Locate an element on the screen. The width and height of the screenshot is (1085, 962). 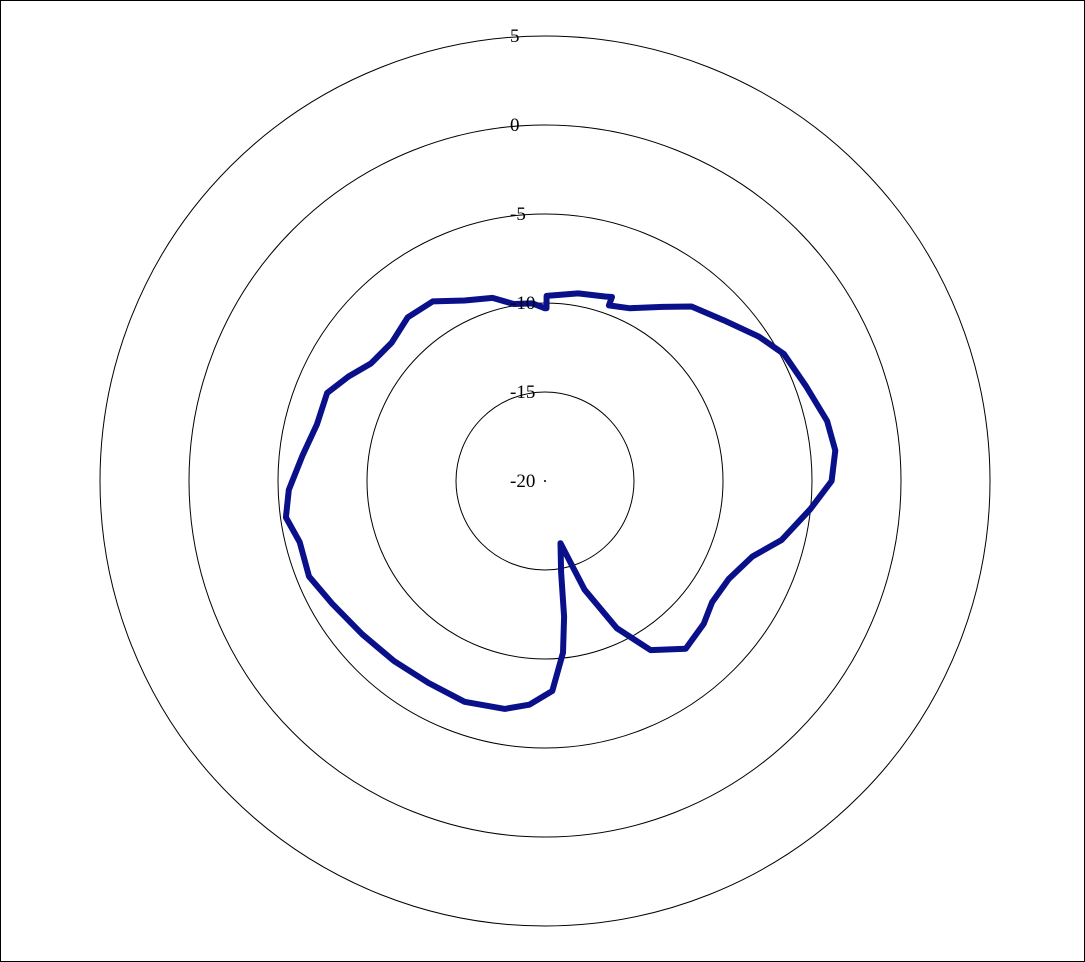
r-tick-label: -10 is located at coordinates (522, 303).